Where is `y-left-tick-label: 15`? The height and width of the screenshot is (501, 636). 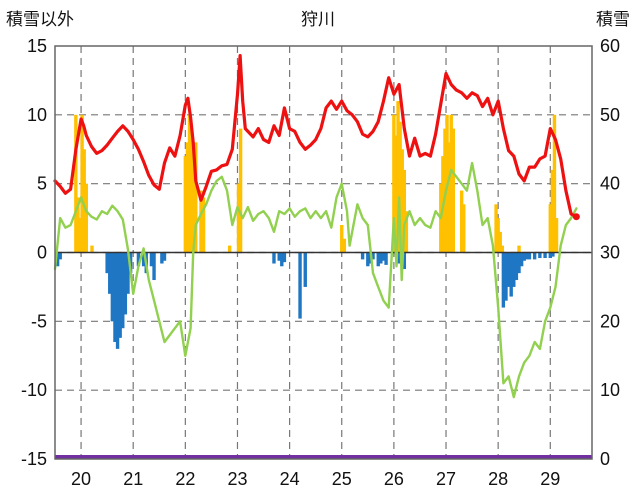
y-left-tick-label: 15 is located at coordinates (37, 46).